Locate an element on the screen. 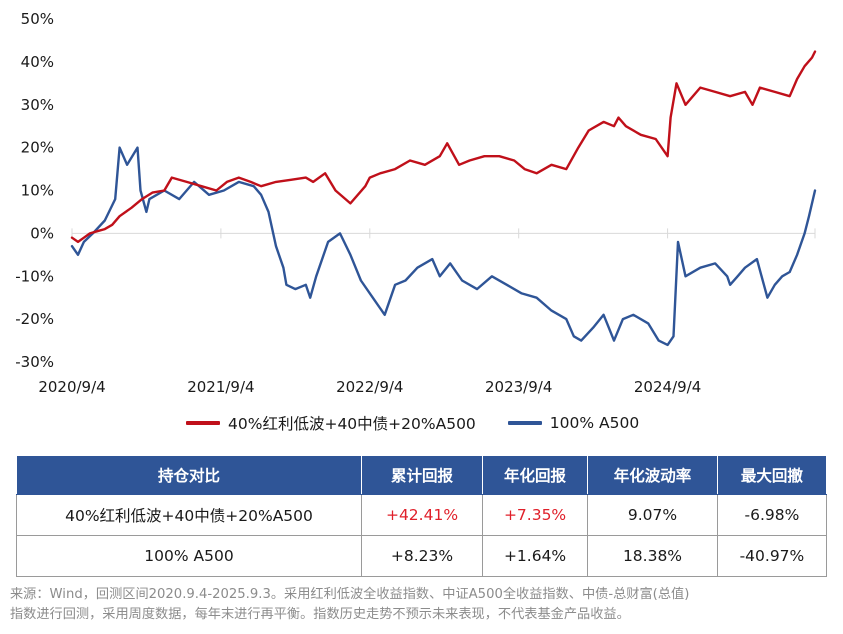 The width and height of the screenshot is (843, 634). y-tick-label: -10% is located at coordinates (34, 276).